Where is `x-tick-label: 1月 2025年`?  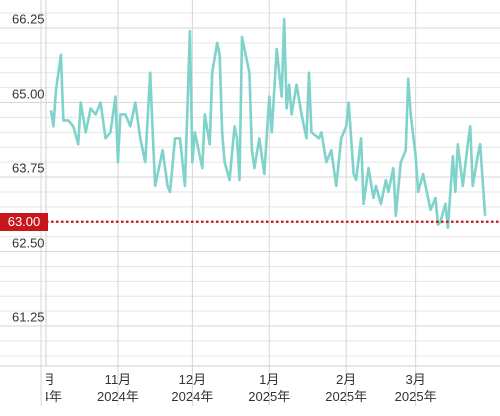 x-tick-label: 1月 2025年 is located at coordinates (269, 388).